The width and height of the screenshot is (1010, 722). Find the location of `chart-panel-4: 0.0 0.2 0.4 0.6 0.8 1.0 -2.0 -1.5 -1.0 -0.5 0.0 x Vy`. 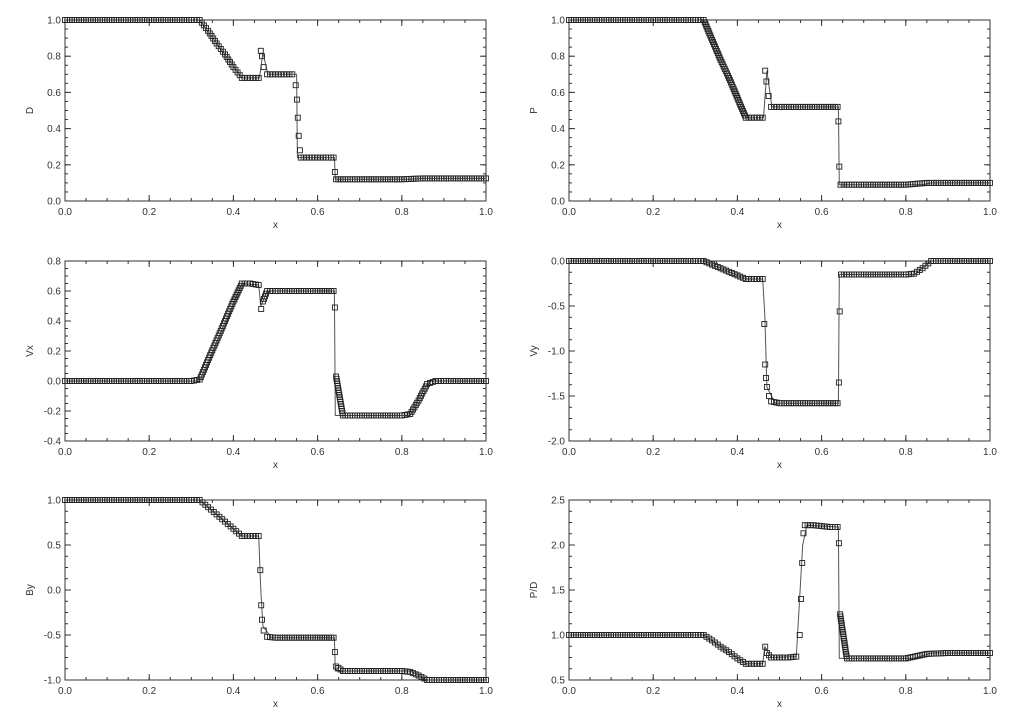

chart-panel-4: 0.0 0.2 0.4 0.6 0.8 1.0 -2.0 -1.5 -1.0 -0.5 0.0 x Vy is located at coordinates (763, 364).